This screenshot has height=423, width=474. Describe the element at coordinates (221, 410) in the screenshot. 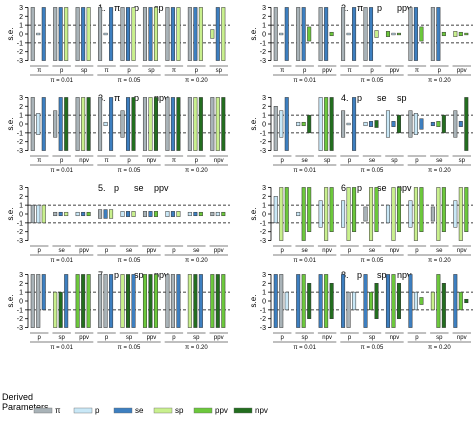

I see `legend-label: ppv` at that location.